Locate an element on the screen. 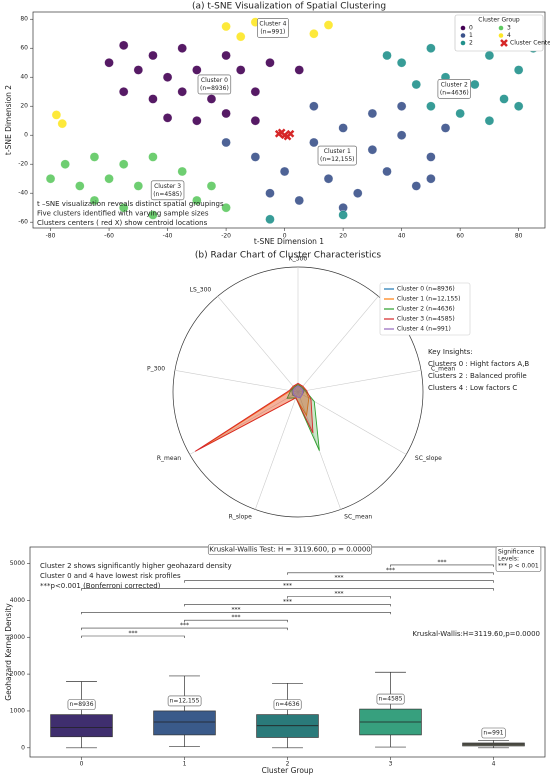 This screenshot has height=777, width=550. x-tick-label: -80 is located at coordinates (51, 236).